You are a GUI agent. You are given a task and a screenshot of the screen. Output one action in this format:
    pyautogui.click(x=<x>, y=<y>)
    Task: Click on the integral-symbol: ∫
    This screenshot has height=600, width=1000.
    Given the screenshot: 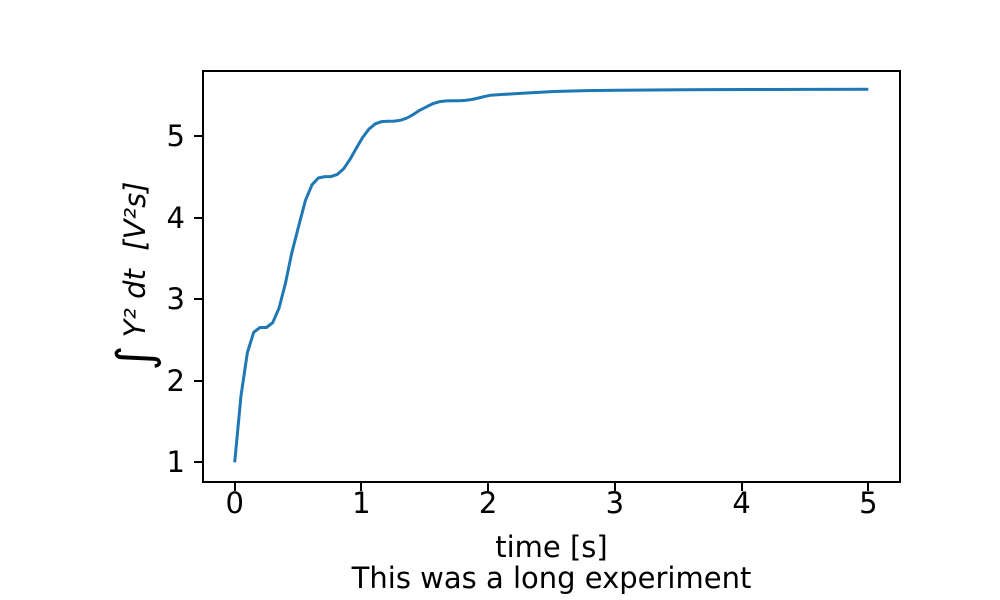 What is the action you would take?
    pyautogui.click(x=135, y=358)
    